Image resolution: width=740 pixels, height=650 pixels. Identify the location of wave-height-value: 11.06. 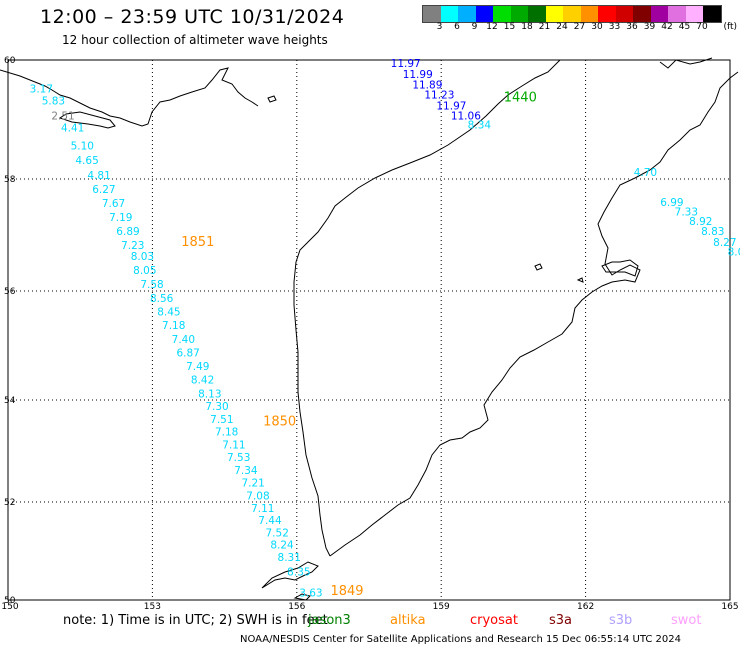
(466, 117).